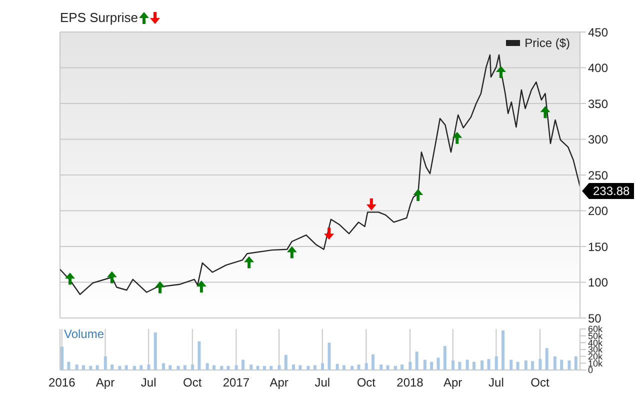 Image resolution: width=640 pixels, height=405 pixels. I want to click on y-tick-label: 400, so click(598, 68).